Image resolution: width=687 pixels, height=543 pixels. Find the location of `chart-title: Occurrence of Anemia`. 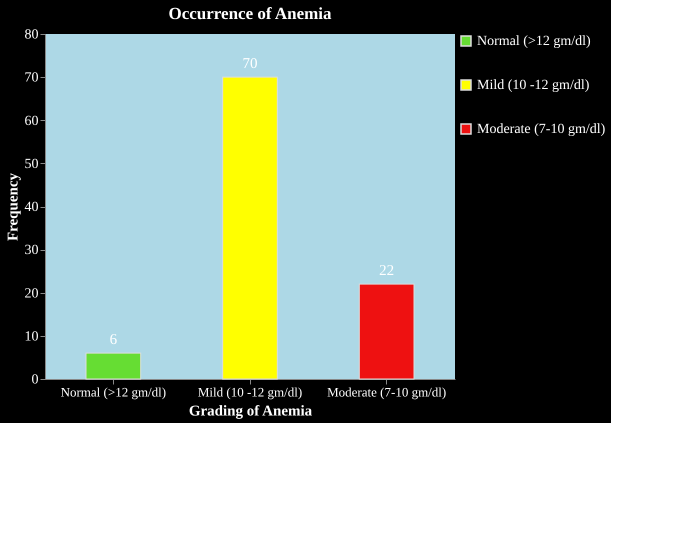

chart-title: Occurrence of Anemia is located at coordinates (250, 13).